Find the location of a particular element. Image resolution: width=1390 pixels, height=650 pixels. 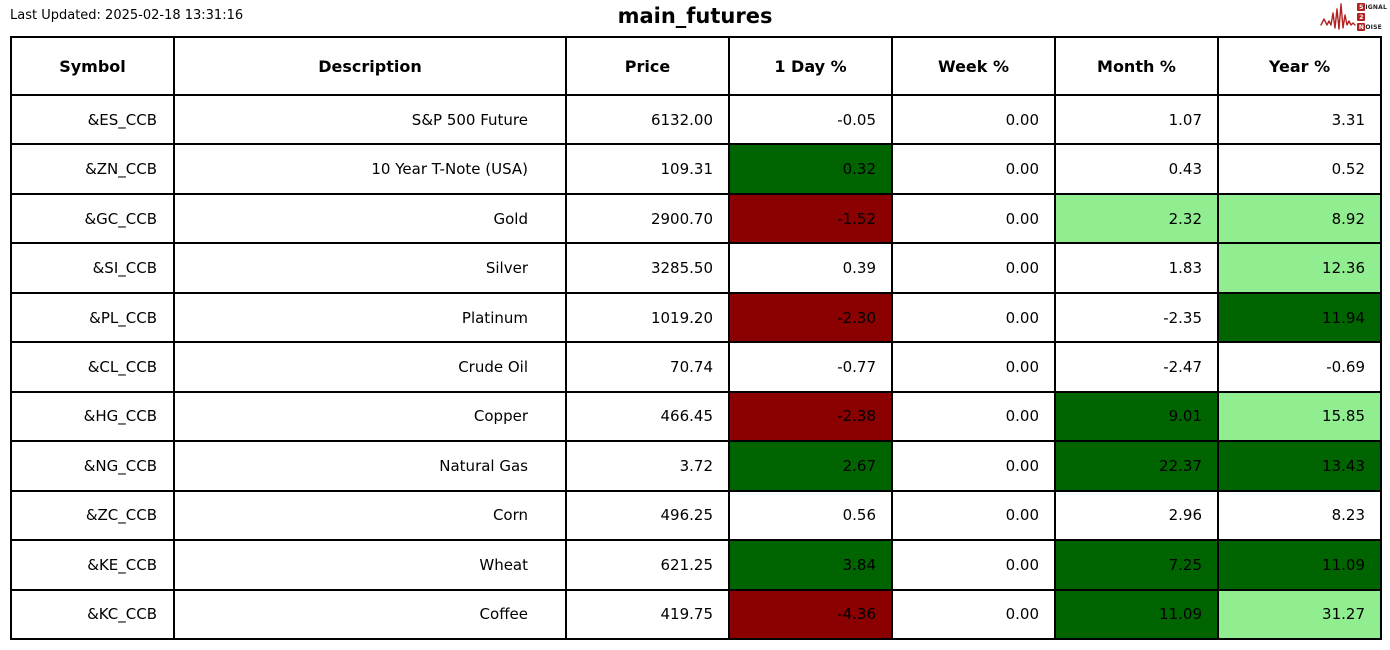

day-pct-cell: -4.36 is located at coordinates (810, 614).